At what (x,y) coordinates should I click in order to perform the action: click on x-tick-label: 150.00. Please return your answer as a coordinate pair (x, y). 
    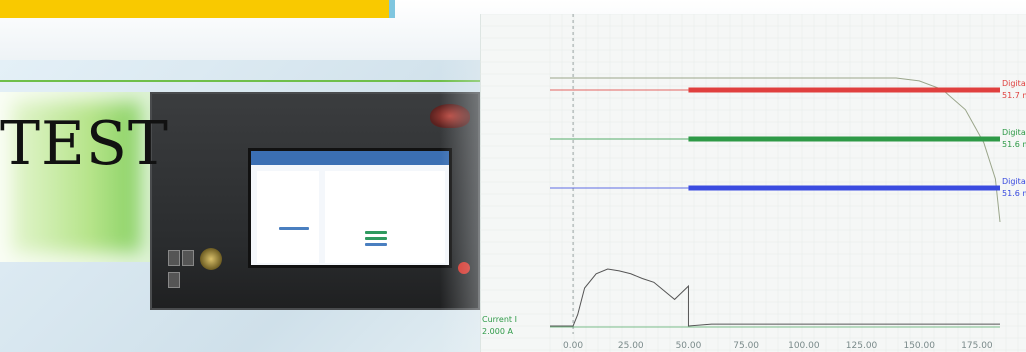
    Looking at the image, I should click on (919, 346).